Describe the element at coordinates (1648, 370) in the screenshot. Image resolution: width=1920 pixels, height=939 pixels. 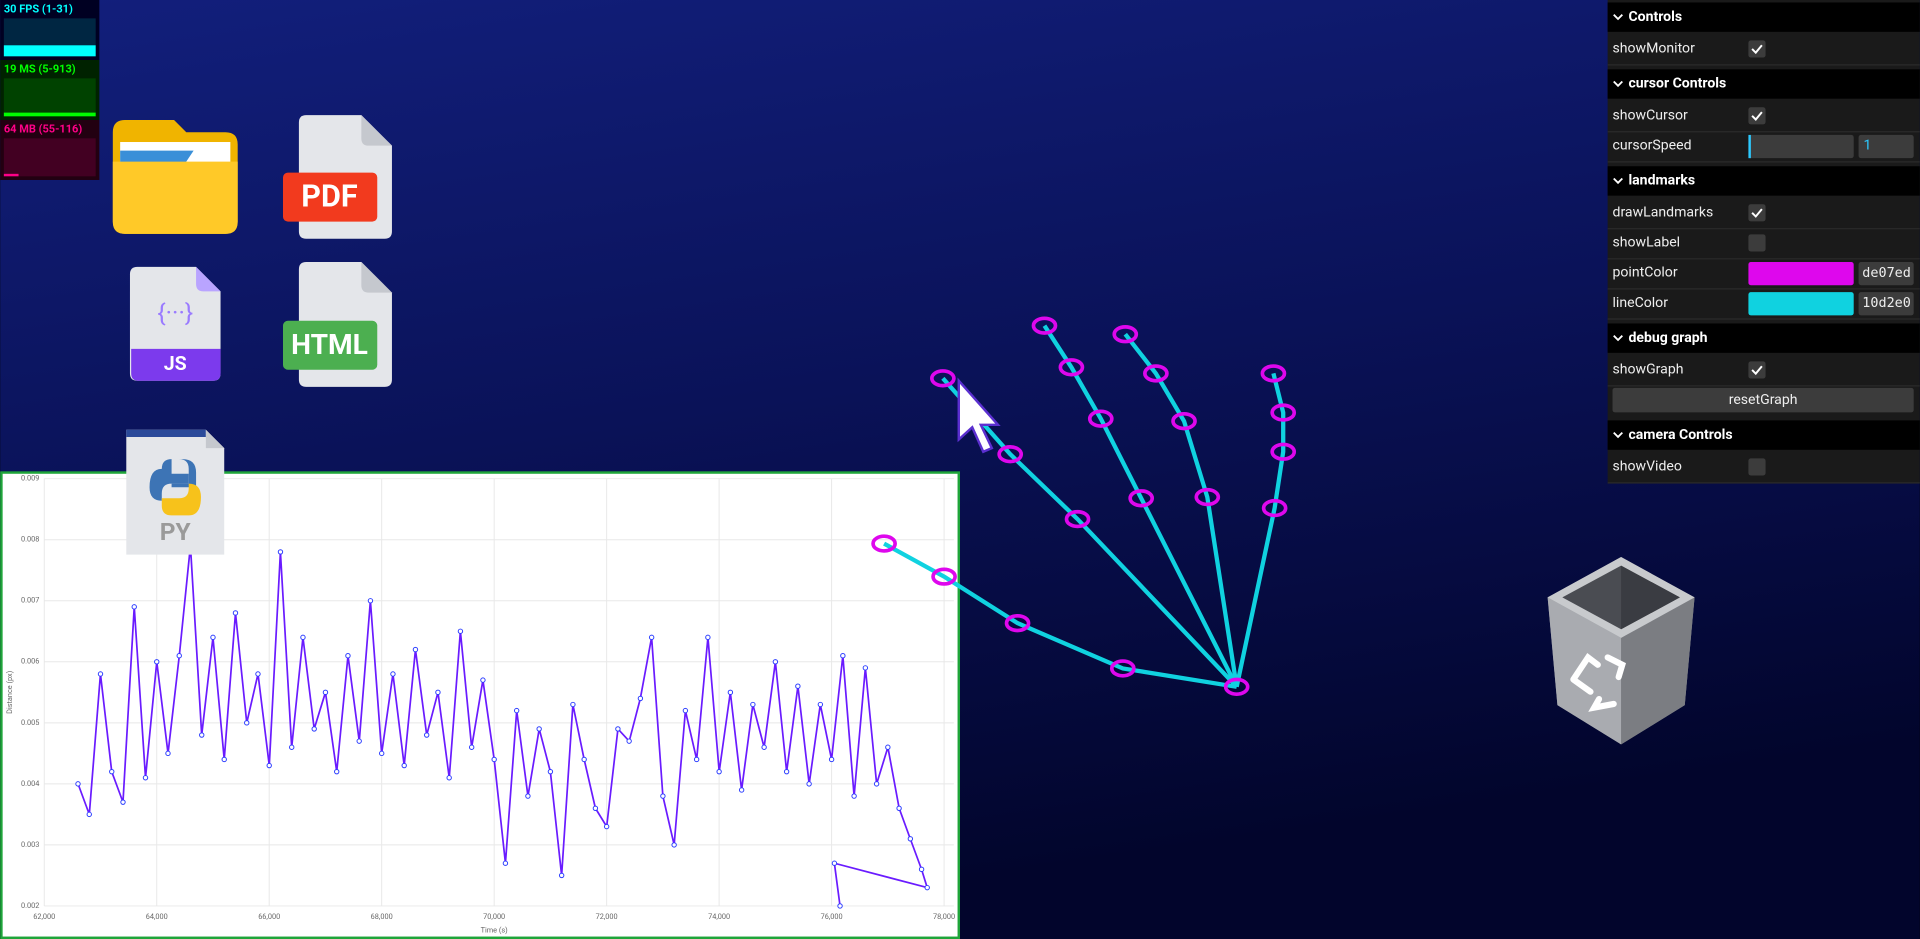
I see `row-label: showGraph` at that location.